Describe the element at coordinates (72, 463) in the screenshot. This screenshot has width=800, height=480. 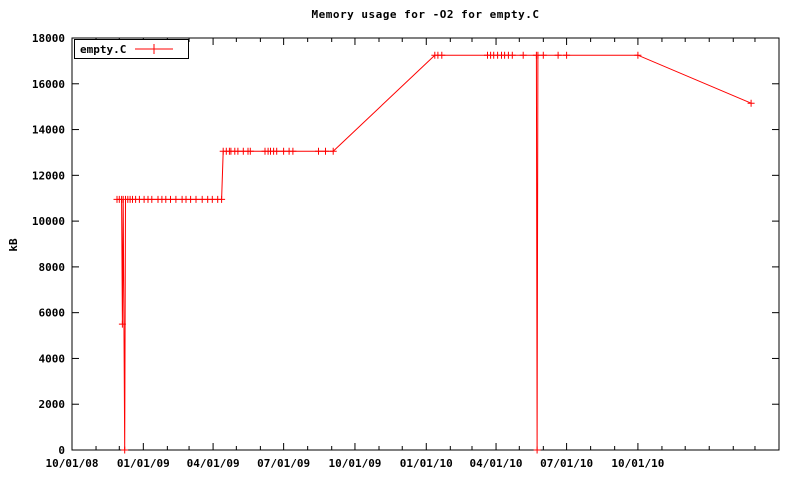
I see `x-tick-label: 10/01/08` at that location.